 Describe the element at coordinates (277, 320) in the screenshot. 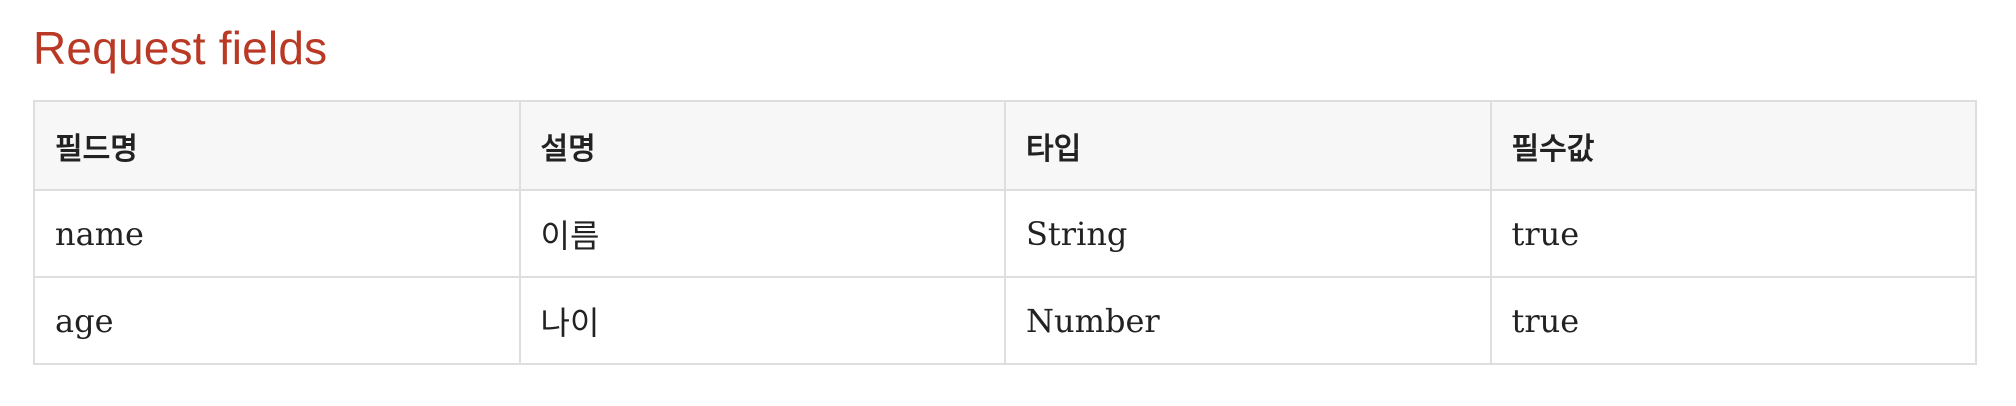

I see `cell-field-name: age` at that location.